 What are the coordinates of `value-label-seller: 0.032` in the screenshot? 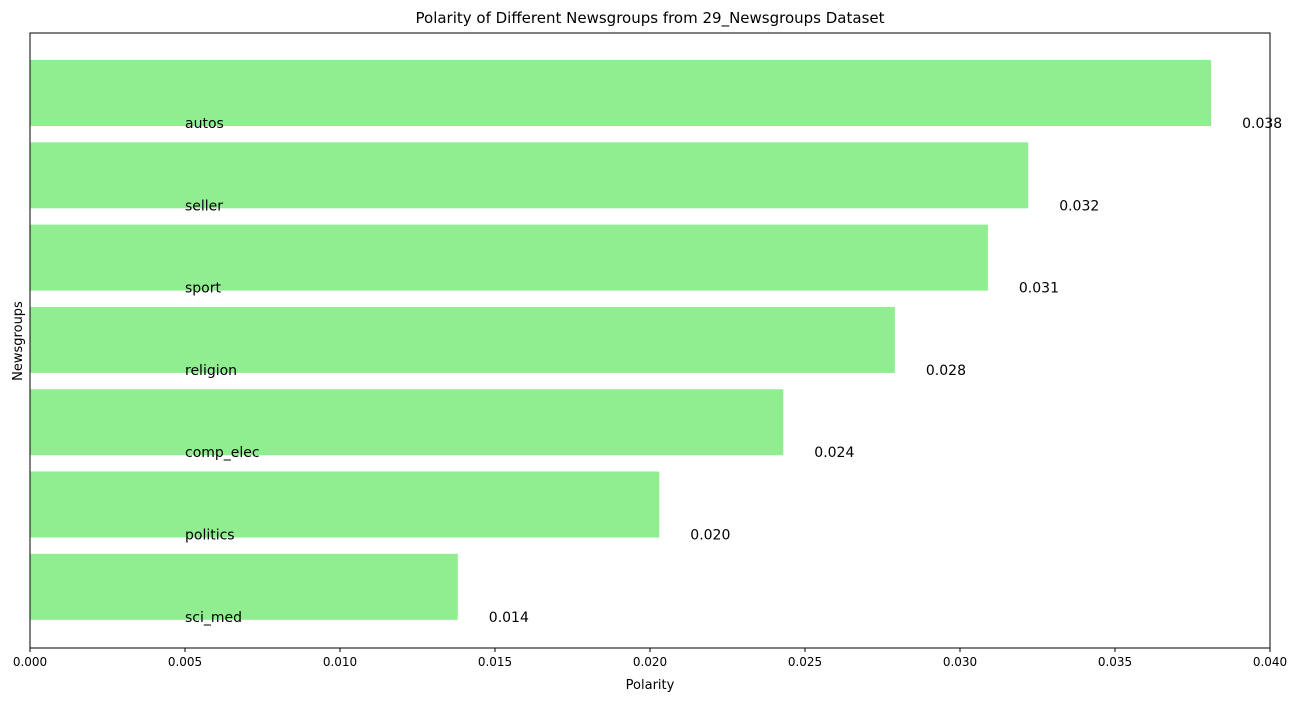 It's located at (1079, 206).